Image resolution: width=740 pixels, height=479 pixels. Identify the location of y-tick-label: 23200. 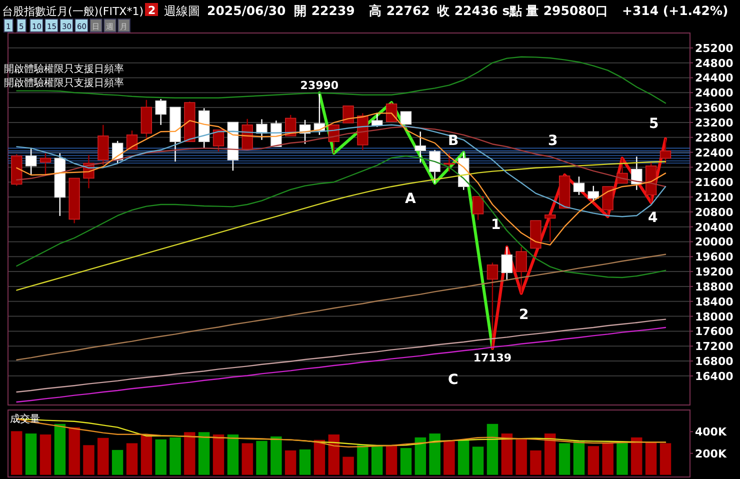
(714, 123).